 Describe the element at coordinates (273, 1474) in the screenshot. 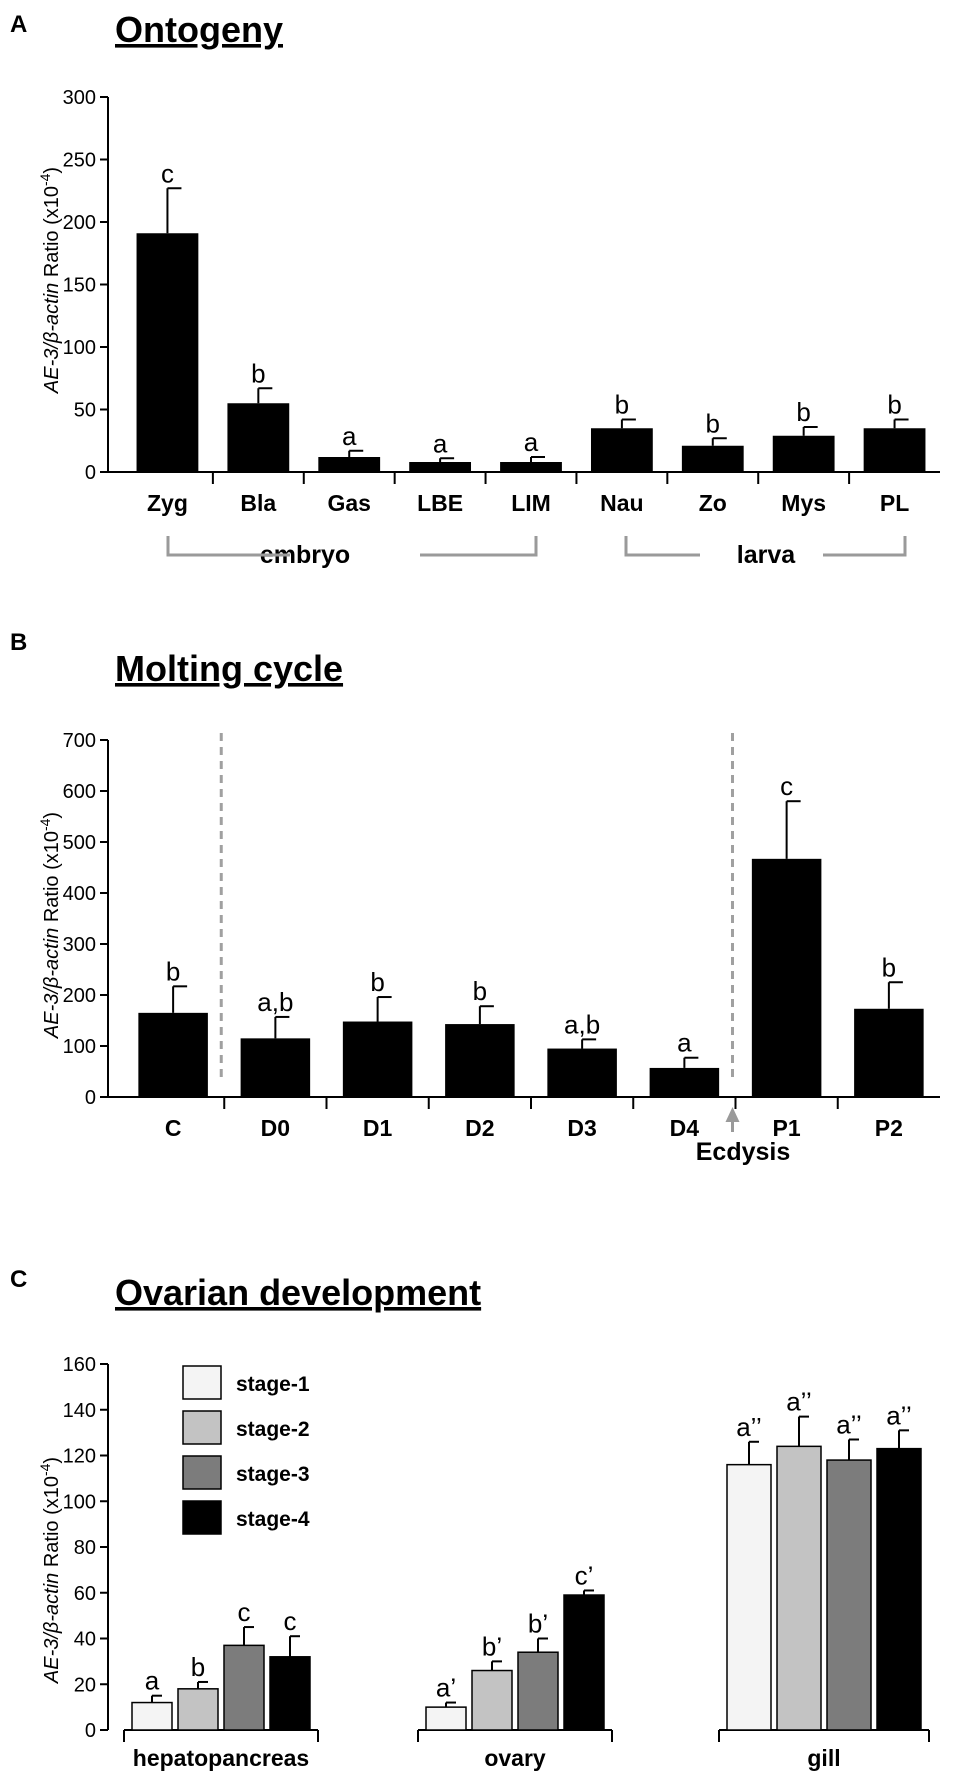

I see `legend-label-stage-3: stage-3` at that location.